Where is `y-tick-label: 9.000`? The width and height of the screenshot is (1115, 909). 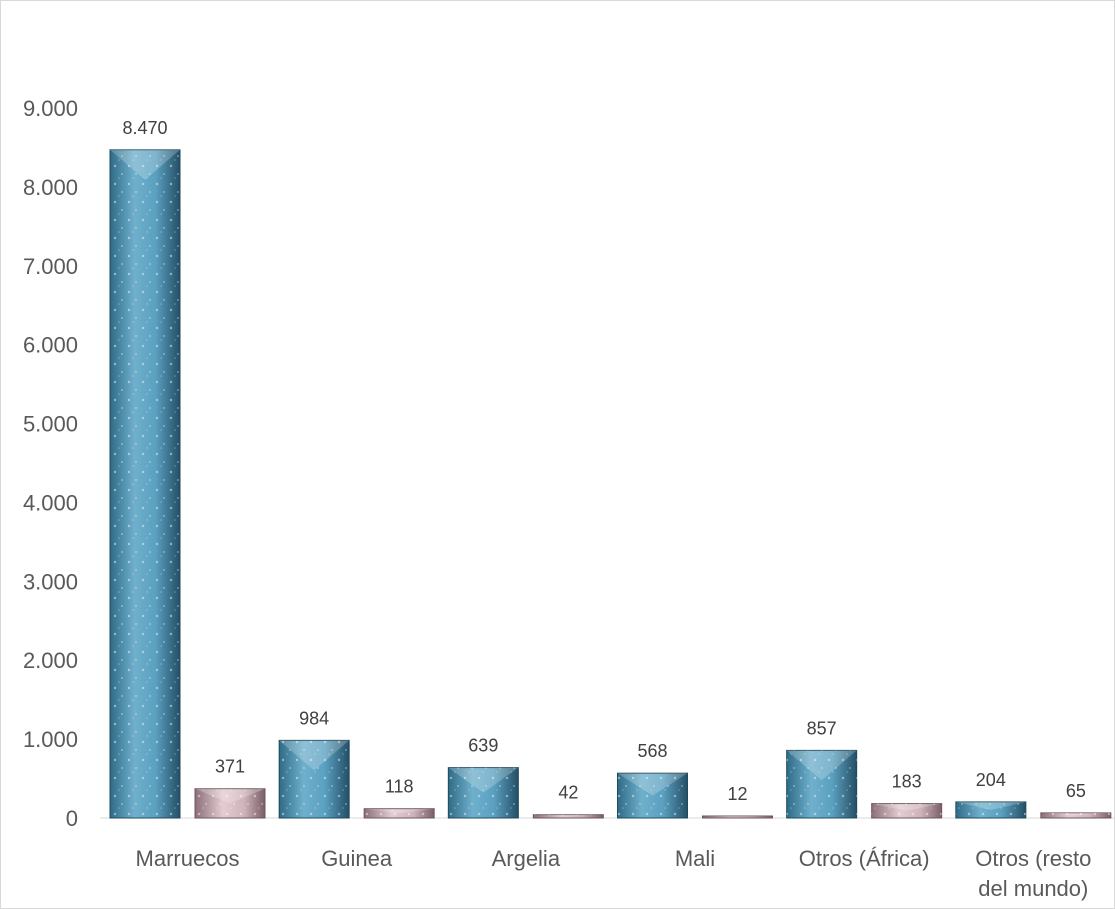
y-tick-label: 9.000 is located at coordinates (50, 108).